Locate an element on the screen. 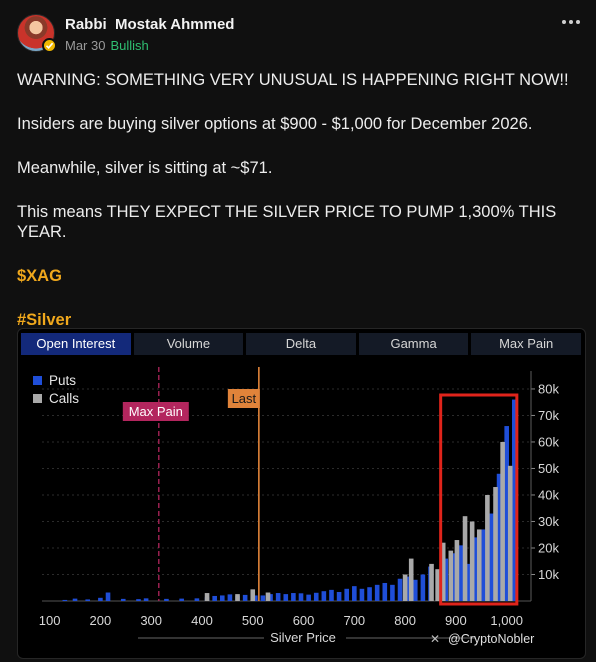 This screenshot has width=596, height=662. post-date: Mar 30 is located at coordinates (85, 45).